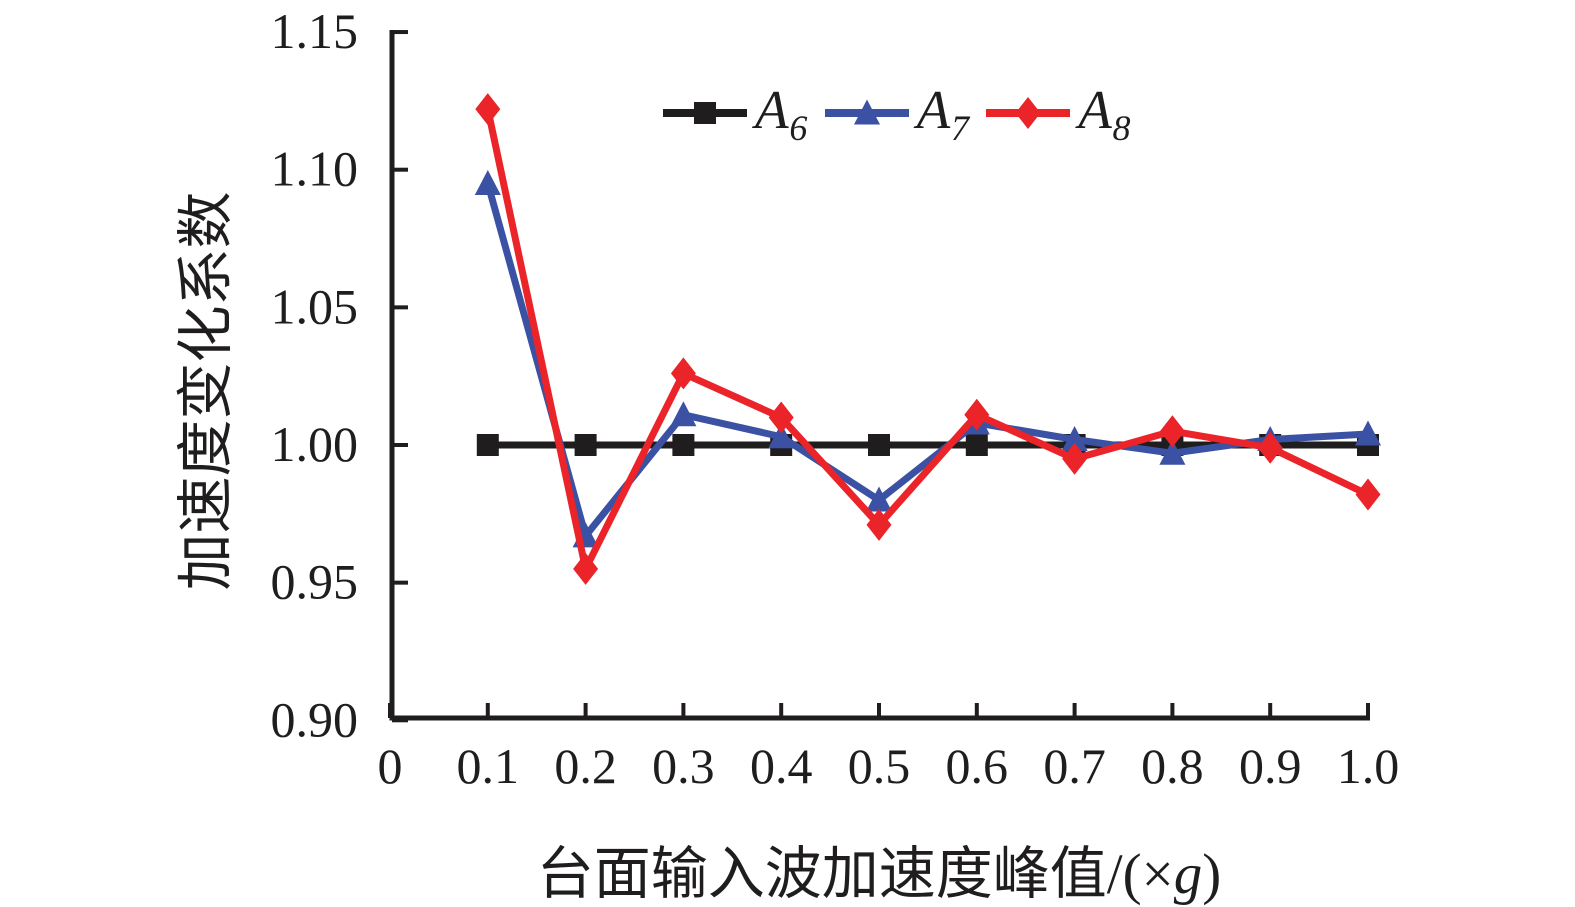 Image resolution: width=1575 pixels, height=907 pixels. I want to click on legend-diamond-icon, so click(1028, 113).